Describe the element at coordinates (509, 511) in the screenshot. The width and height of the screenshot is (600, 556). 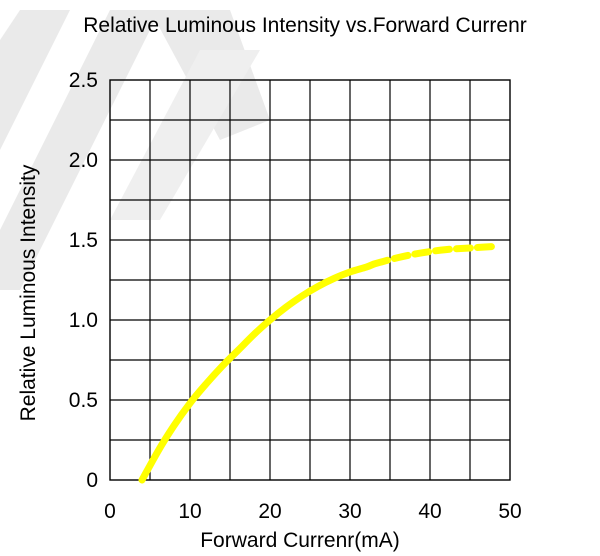
I see `x-tick-label: 50` at that location.